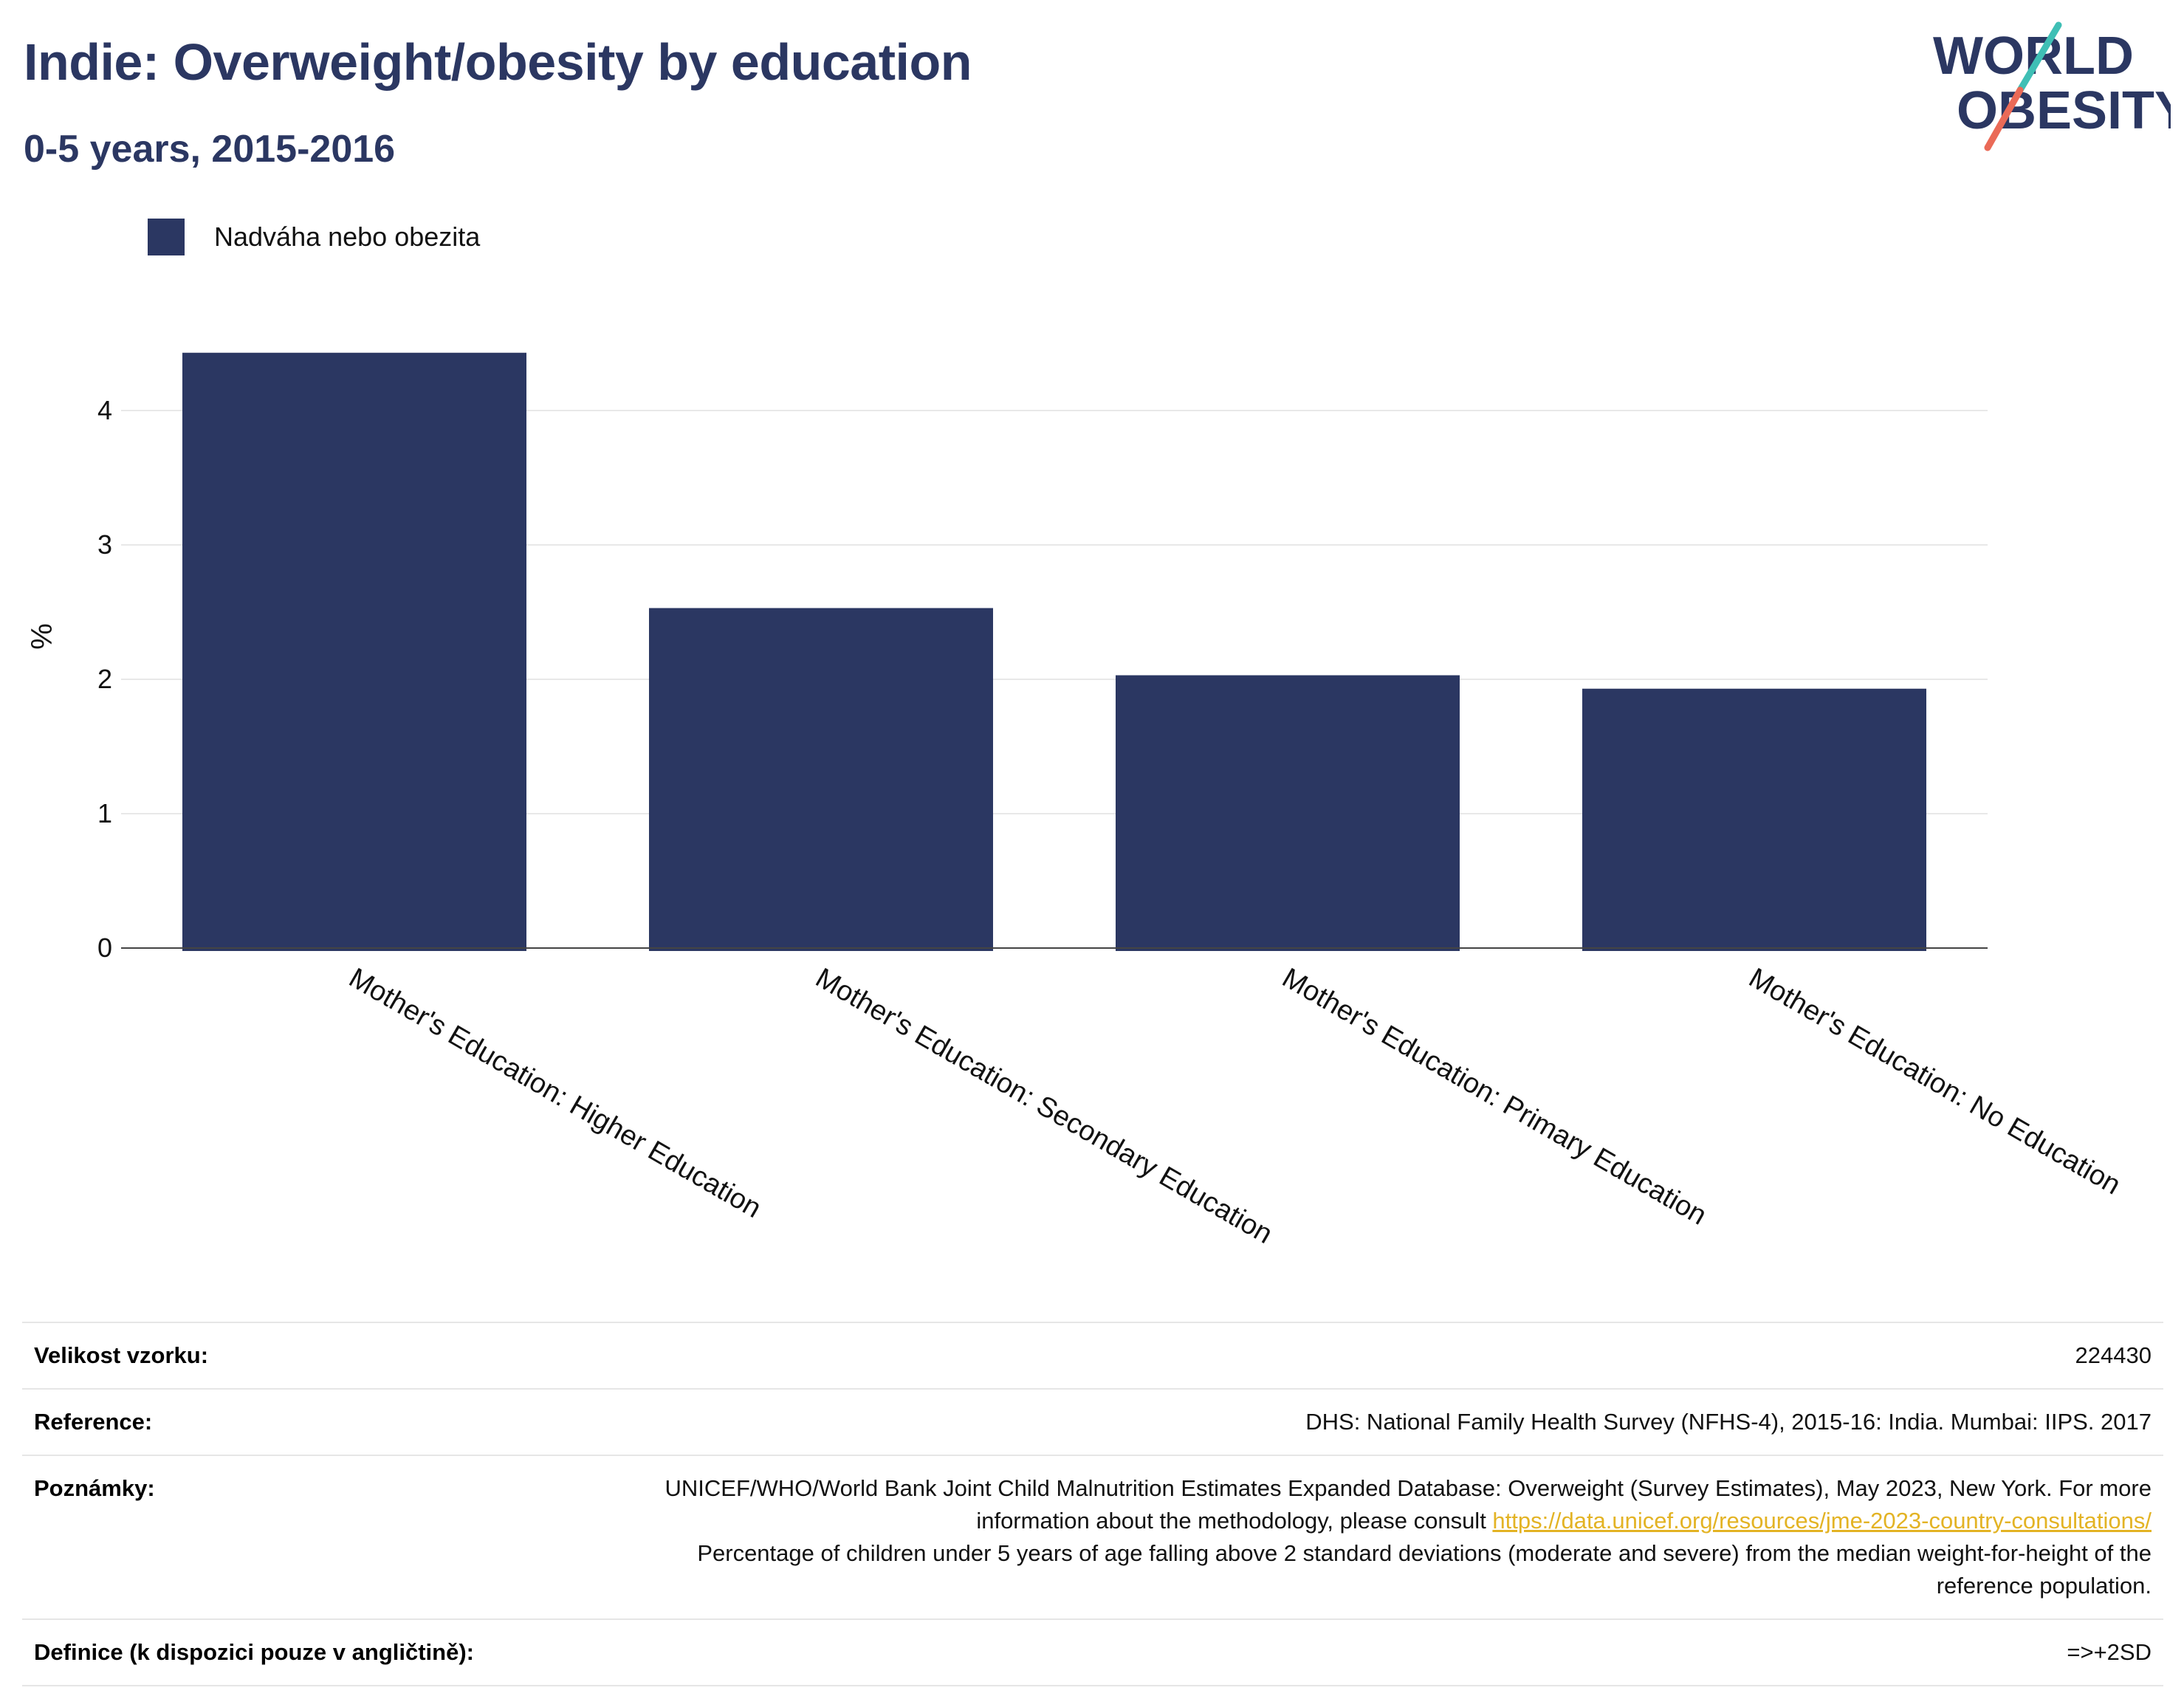  I want to click on legend: Nadváha nebo obezita, so click(314, 237).